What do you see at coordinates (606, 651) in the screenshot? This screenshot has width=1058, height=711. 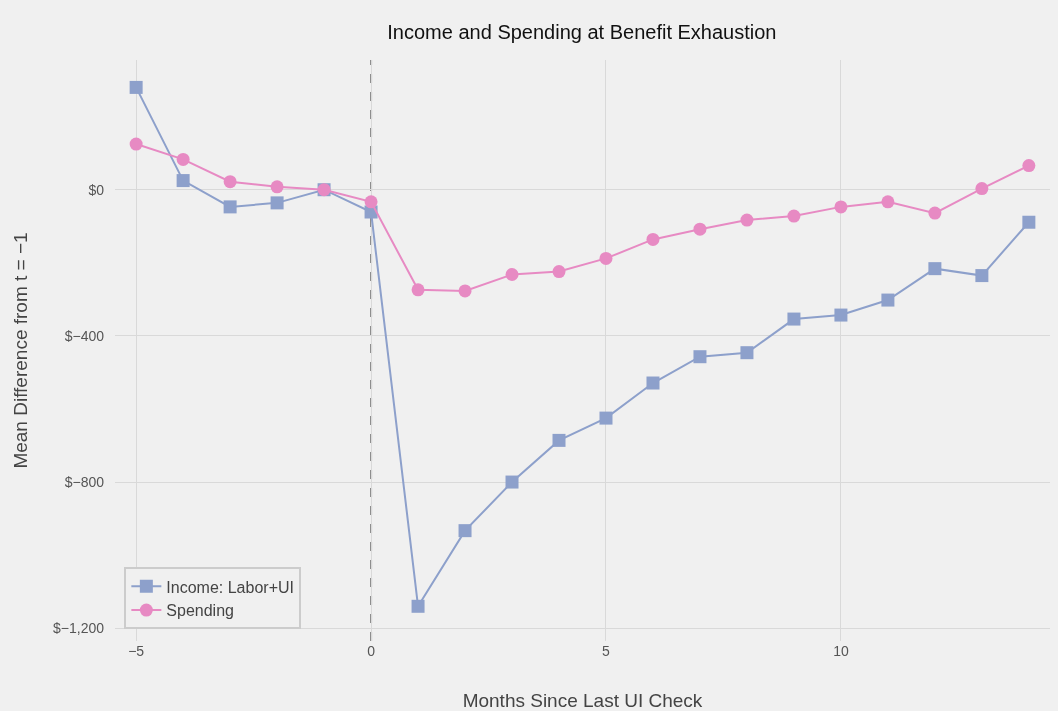 I see `x-tick-label: 5` at bounding box center [606, 651].